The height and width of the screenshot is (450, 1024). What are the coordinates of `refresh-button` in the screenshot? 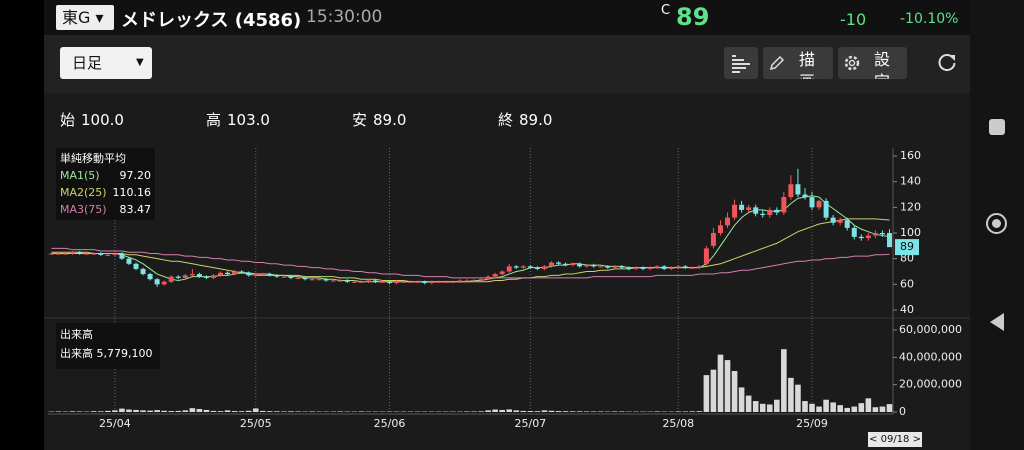 It's located at (947, 63).